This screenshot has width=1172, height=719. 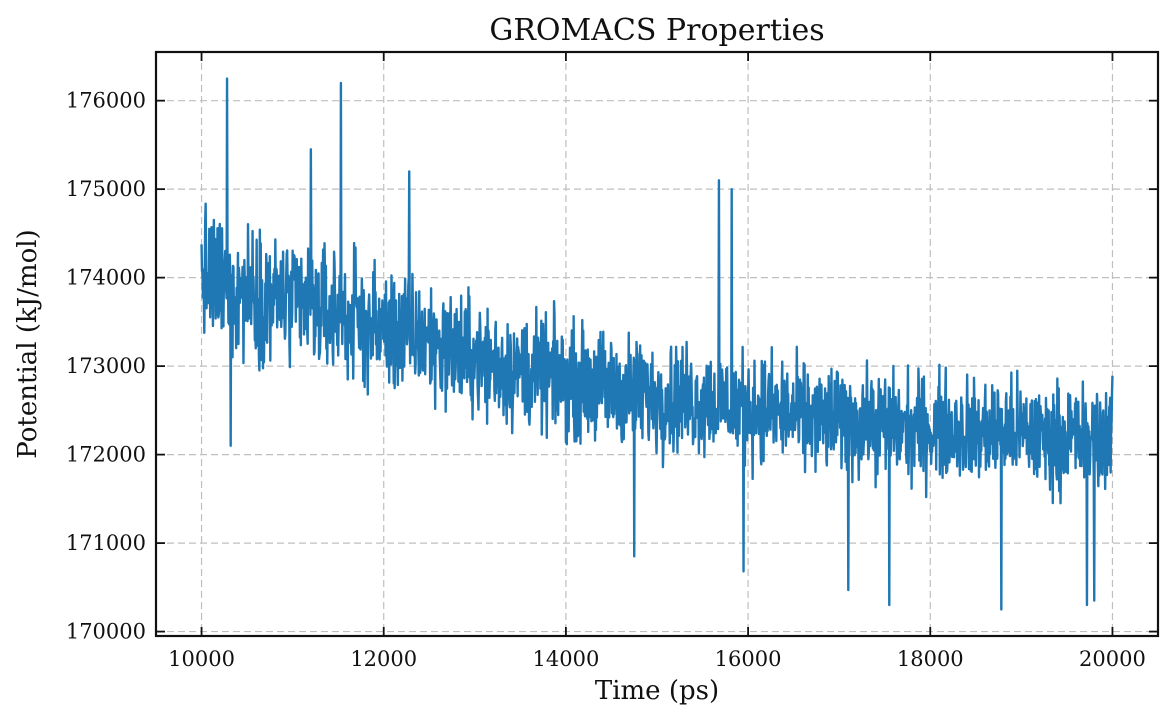 What do you see at coordinates (201, 659) in the screenshot?
I see `x-tick-label: 10000` at bounding box center [201, 659].